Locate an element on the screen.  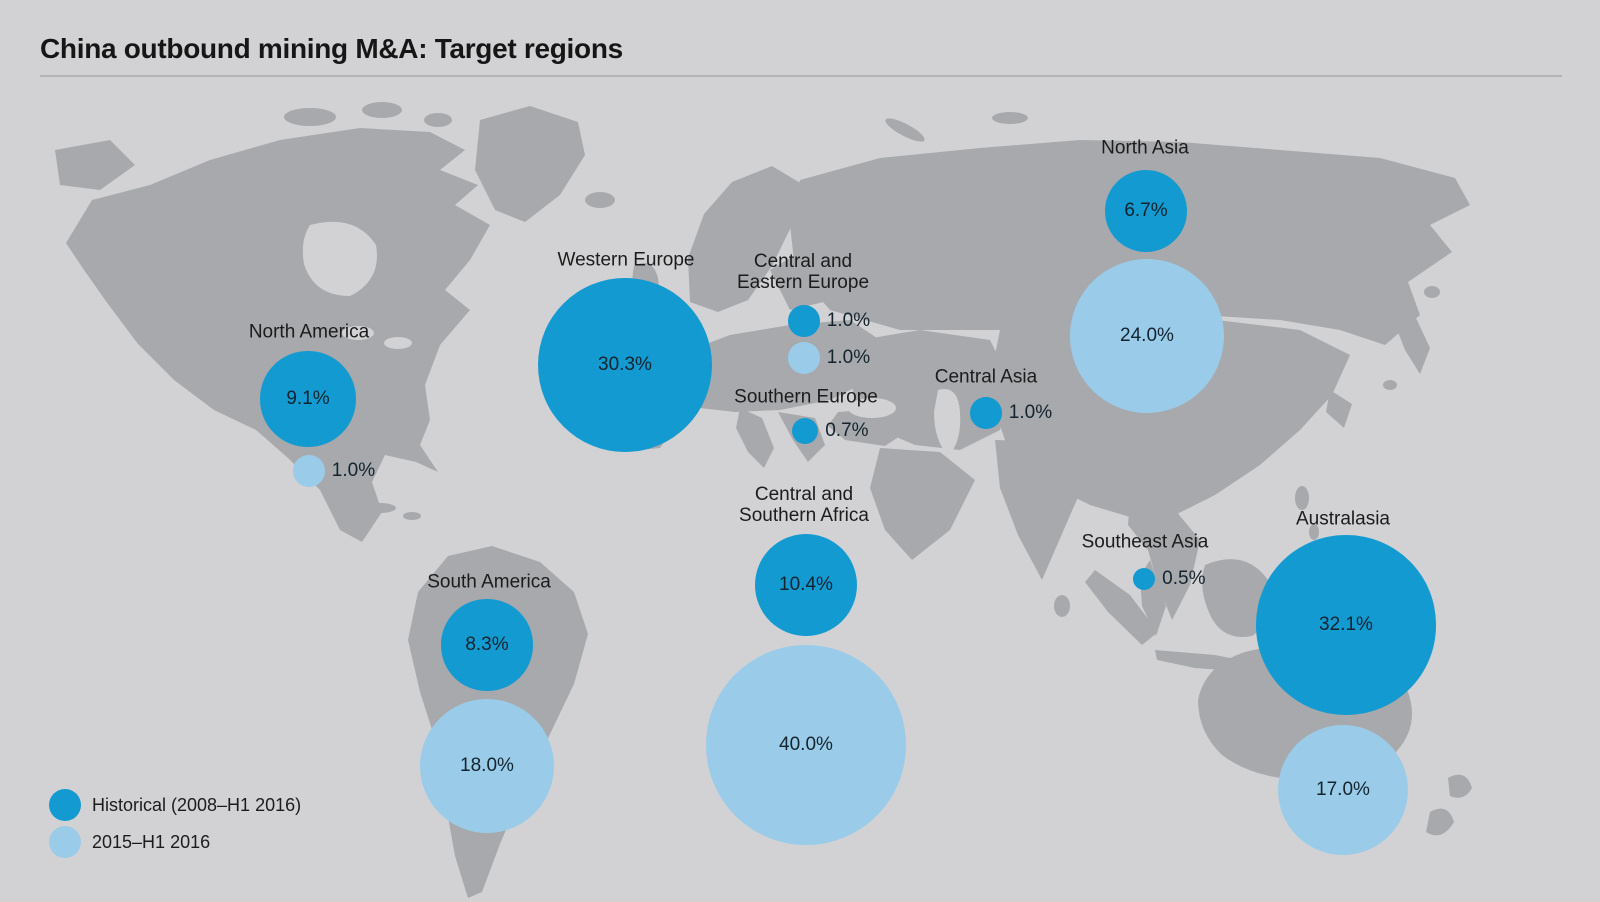
bubble-central-asia-historical is located at coordinates (986, 413).